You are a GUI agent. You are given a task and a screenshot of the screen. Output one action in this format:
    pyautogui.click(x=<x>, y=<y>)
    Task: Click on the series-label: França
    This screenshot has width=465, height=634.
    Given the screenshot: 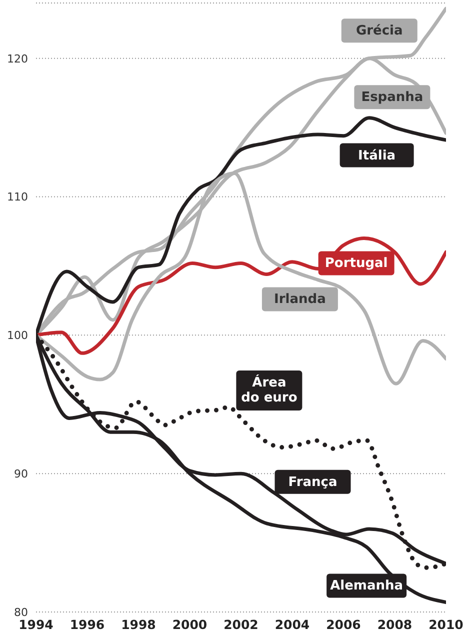 What is the action you would take?
    pyautogui.click(x=313, y=482)
    